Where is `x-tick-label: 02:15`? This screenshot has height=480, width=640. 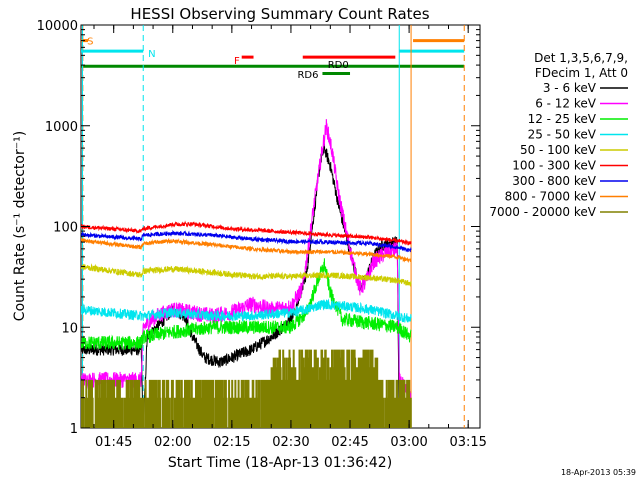 x-tick-label: 02:15 is located at coordinates (231, 442).